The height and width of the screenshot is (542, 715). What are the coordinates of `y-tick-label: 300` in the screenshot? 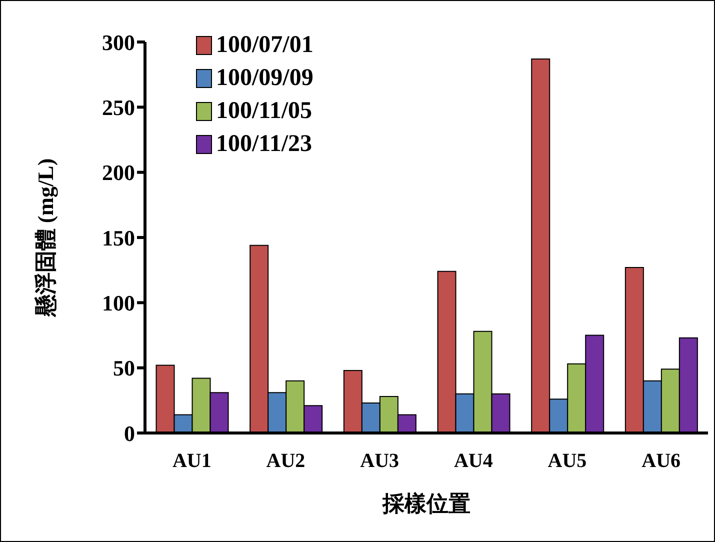 It's located at (118, 42).